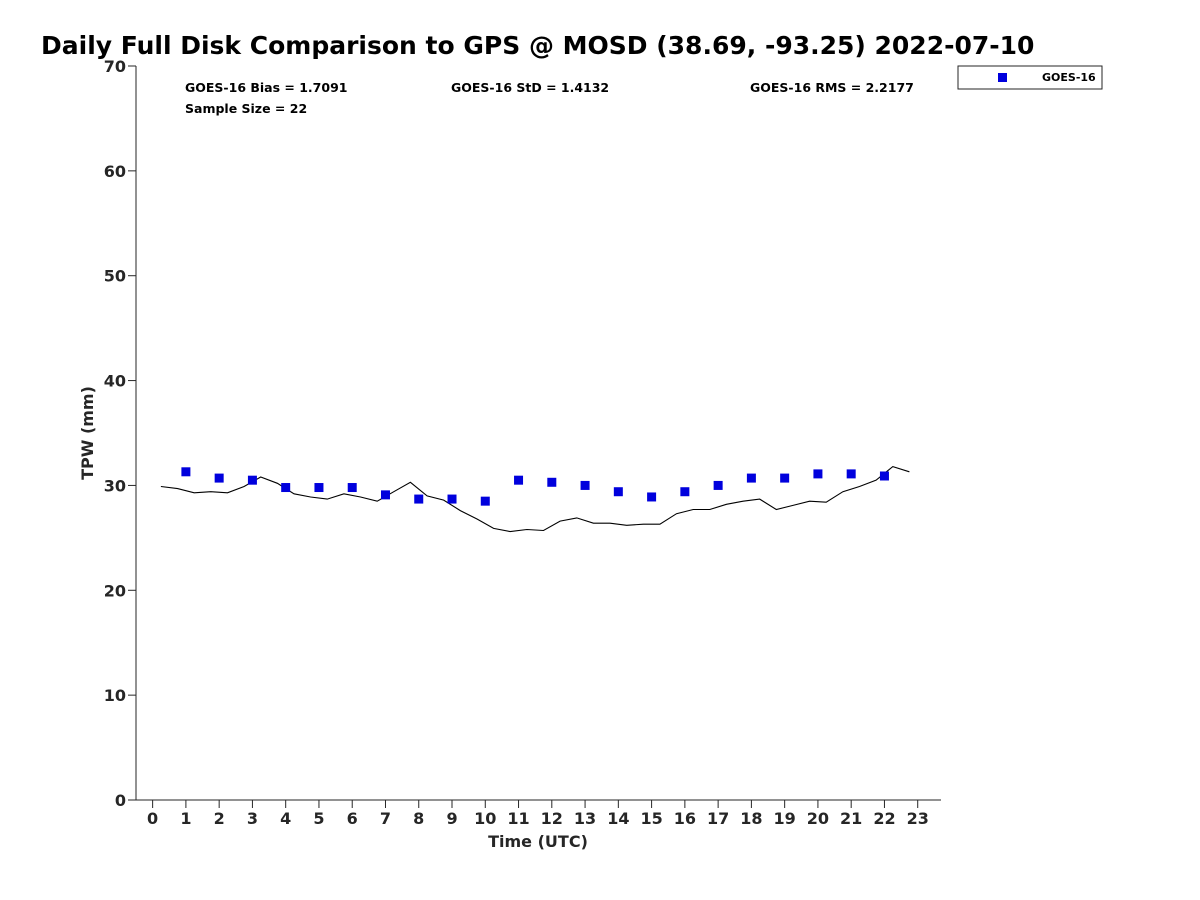 This screenshot has height=900, width=1200. Describe the element at coordinates (538, 841) in the screenshot. I see `x-axis-label: Time (UTC)` at that location.